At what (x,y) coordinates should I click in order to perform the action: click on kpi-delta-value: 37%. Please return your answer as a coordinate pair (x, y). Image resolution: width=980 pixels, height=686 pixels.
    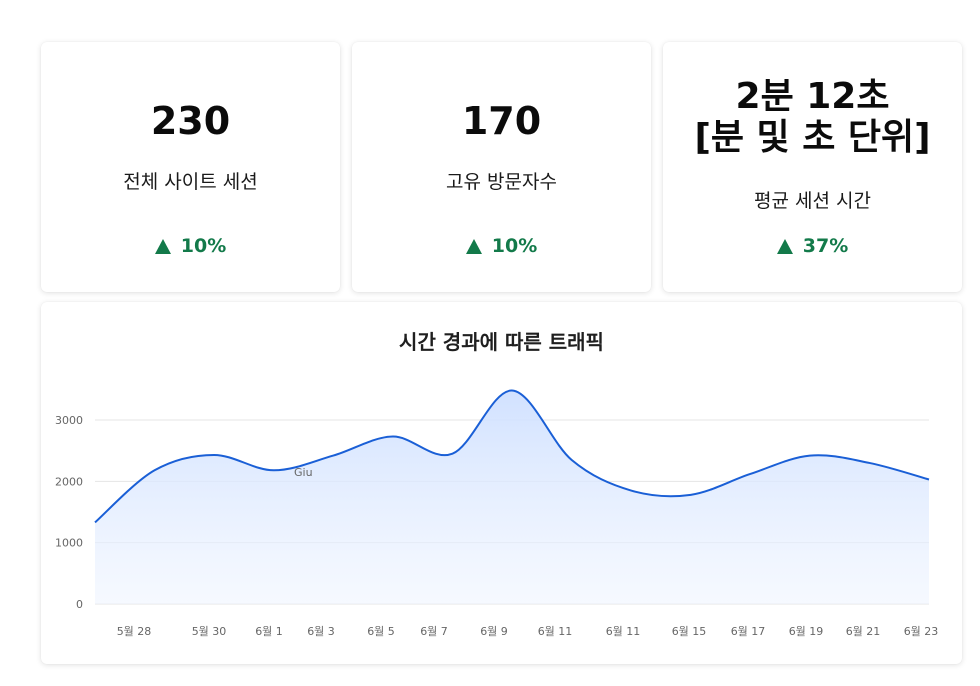
    Looking at the image, I should click on (825, 246).